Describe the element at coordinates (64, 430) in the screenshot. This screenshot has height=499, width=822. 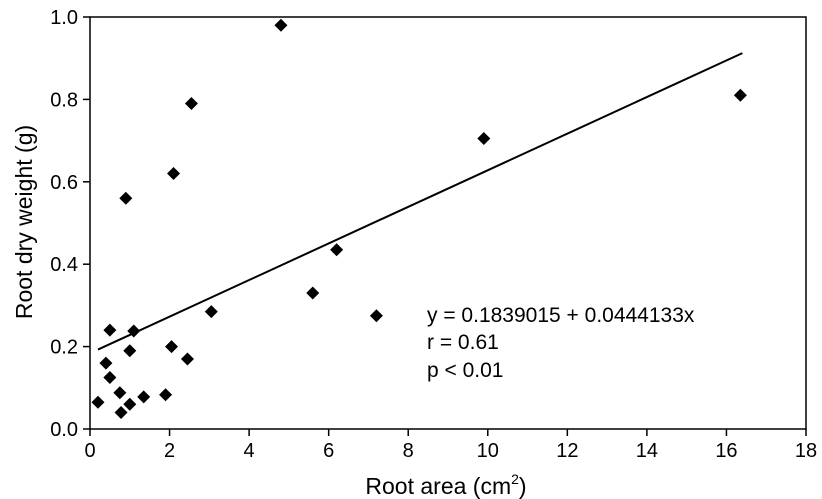
I see `y-tick-label: 0.0` at that location.